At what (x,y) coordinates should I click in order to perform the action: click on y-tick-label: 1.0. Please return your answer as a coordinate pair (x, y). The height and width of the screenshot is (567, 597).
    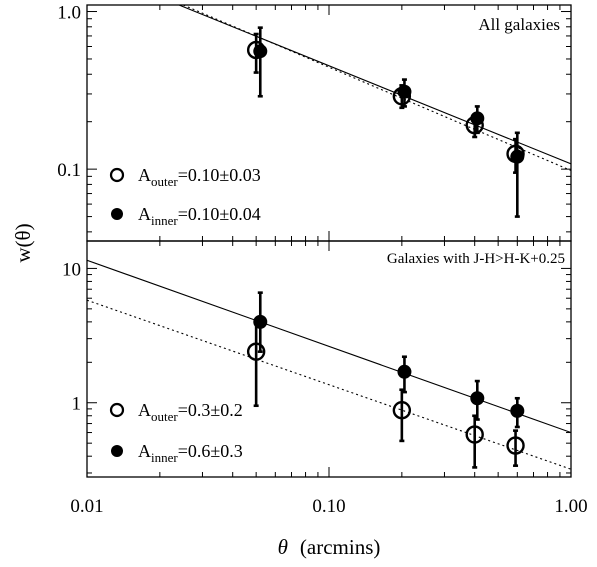
    Looking at the image, I should click on (69, 13).